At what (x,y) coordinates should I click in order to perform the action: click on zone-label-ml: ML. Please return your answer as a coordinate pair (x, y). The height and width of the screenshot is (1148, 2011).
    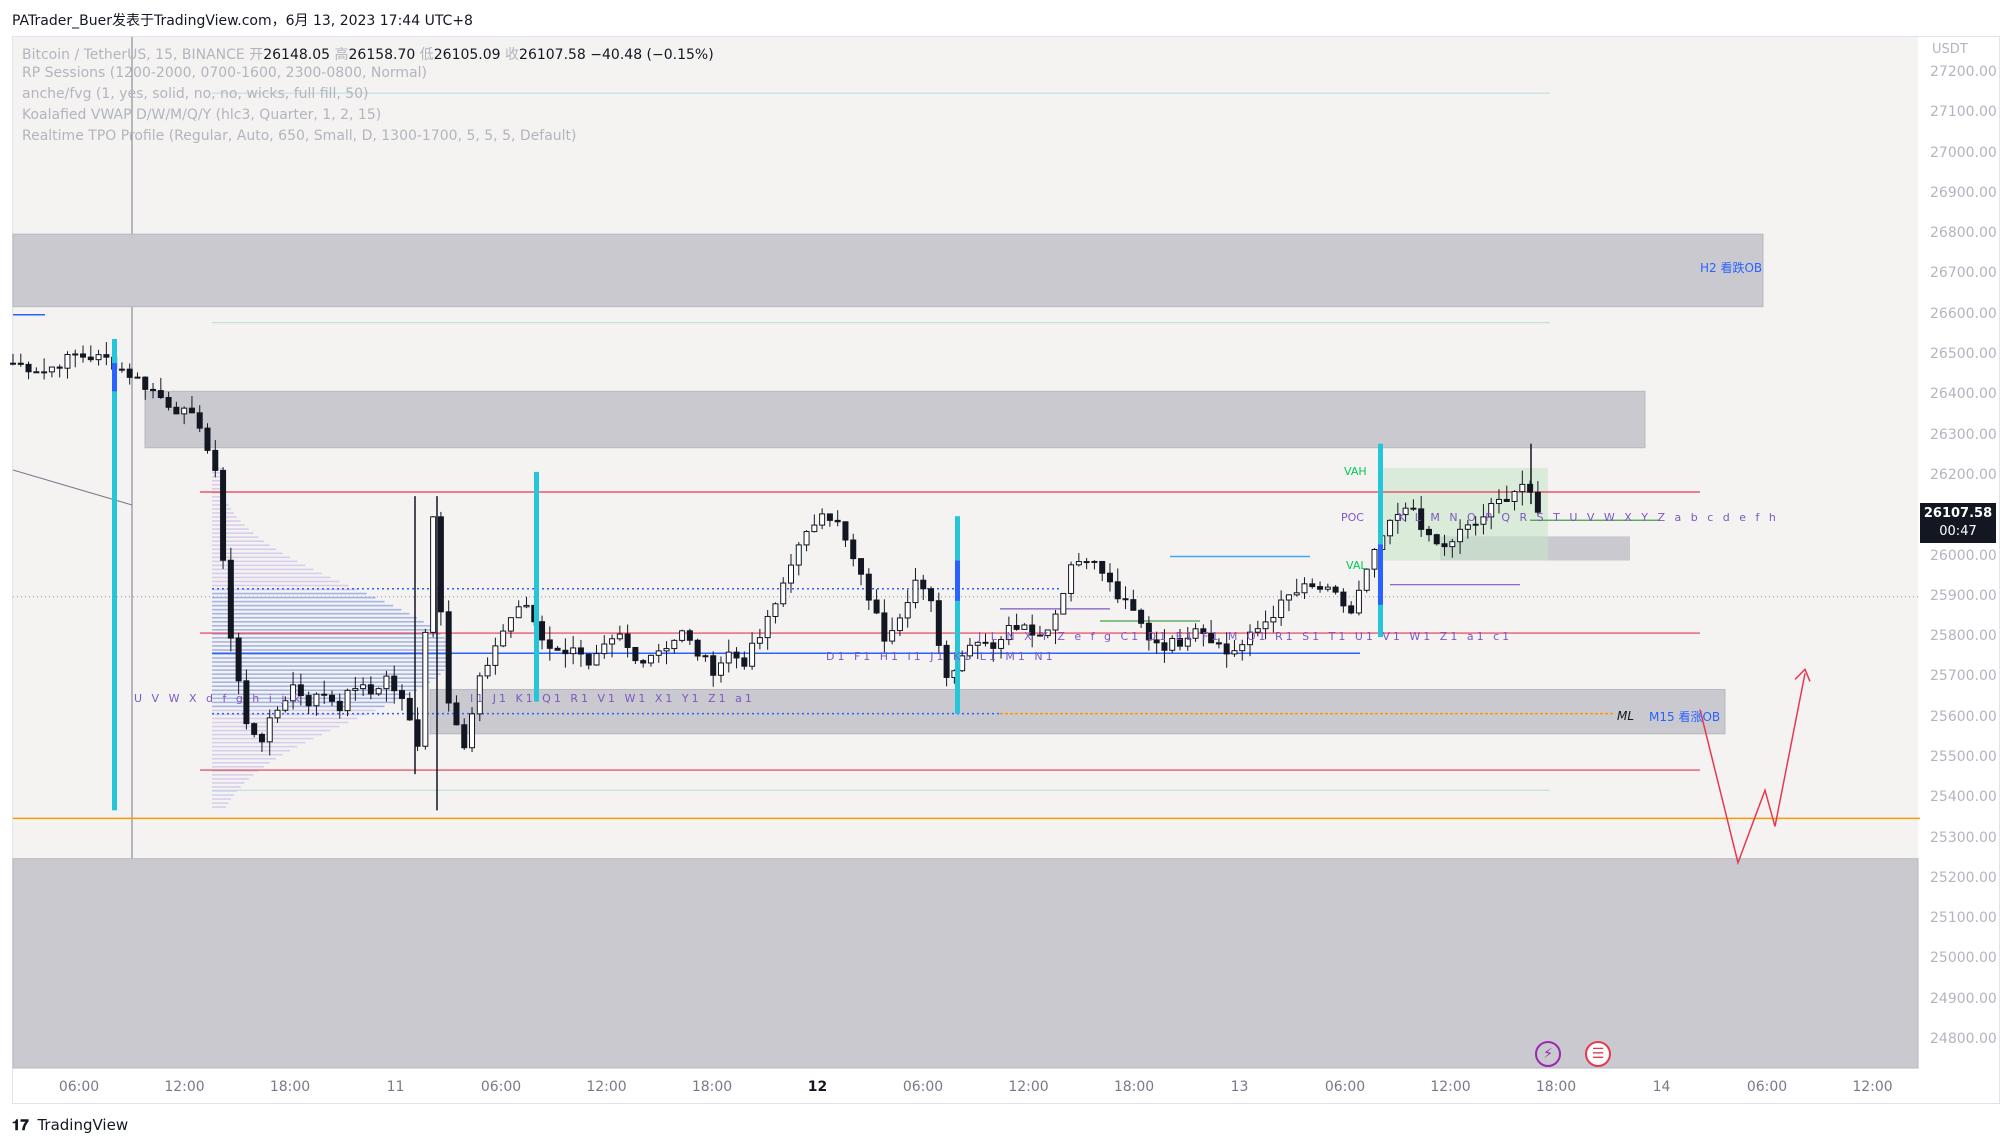
    Looking at the image, I should click on (1626, 716).